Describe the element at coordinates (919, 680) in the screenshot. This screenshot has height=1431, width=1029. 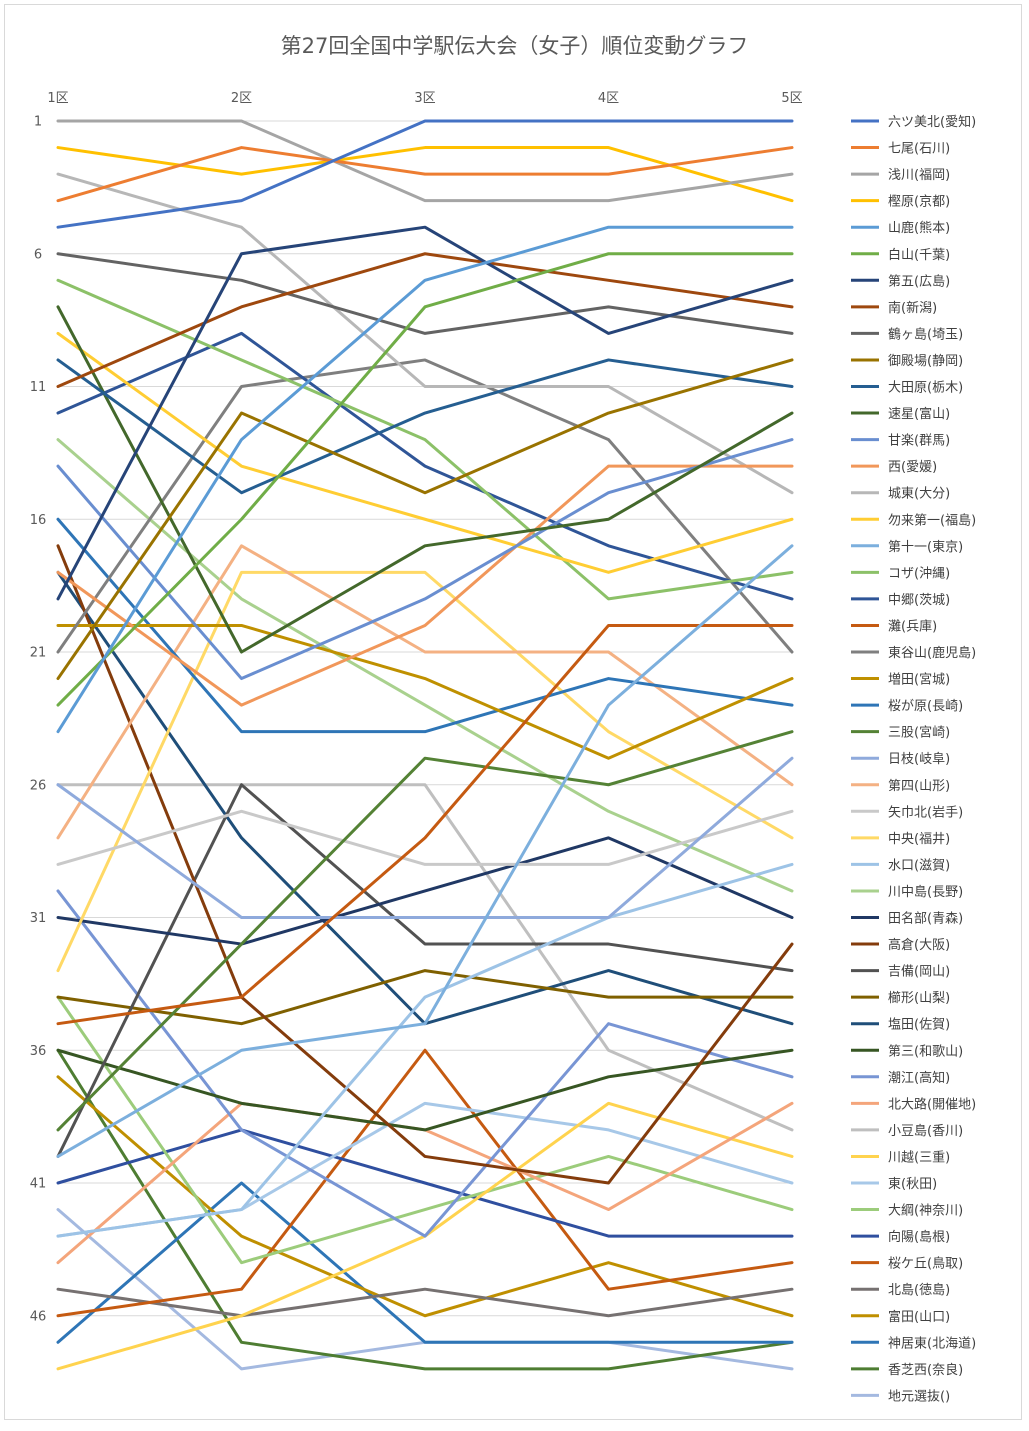
I see `legend-label: 増田(宮城)` at that location.